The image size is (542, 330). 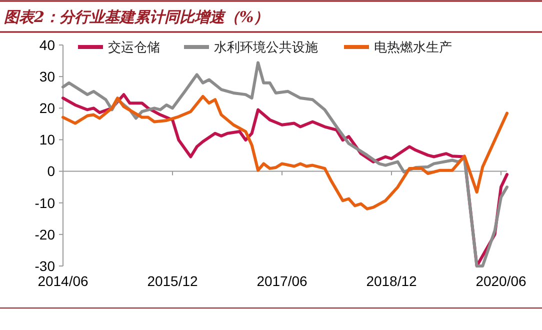 What do you see at coordinates (282, 281) in the screenshot?
I see `x-tick-label: 2017/06` at bounding box center [282, 281].